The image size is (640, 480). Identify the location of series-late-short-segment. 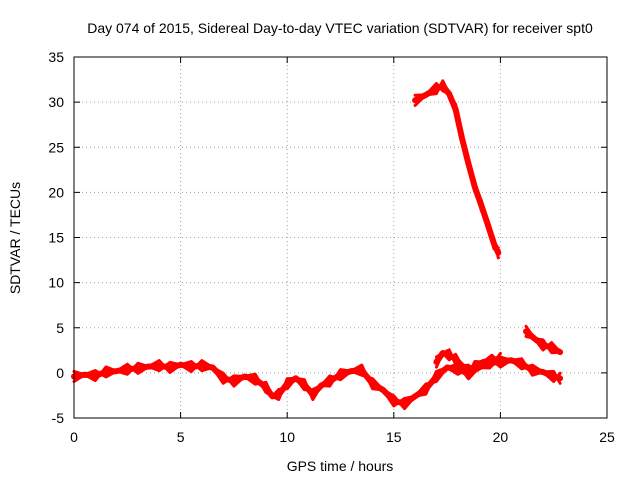
(543, 340).